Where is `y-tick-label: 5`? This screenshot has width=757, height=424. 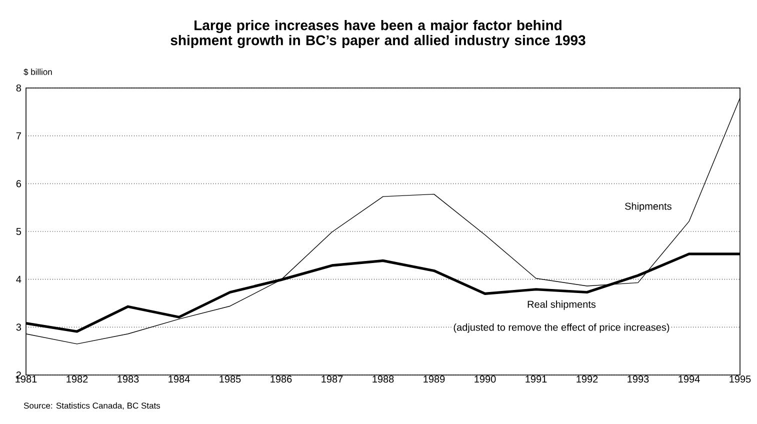
y-tick-label: 5 is located at coordinates (19, 231).